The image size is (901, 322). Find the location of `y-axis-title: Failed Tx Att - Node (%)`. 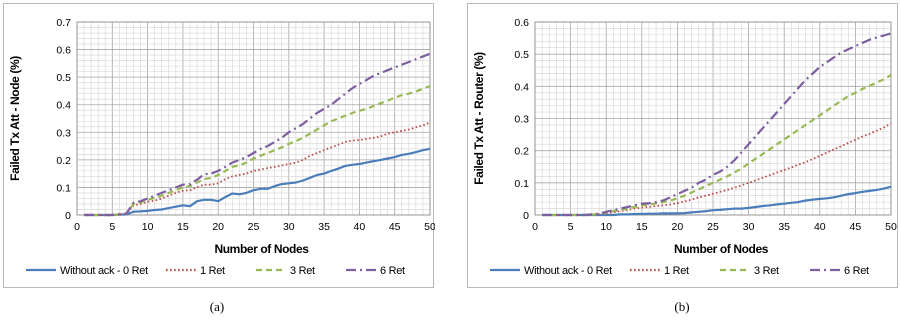

y-axis-title: Failed Tx Att - Node (%) is located at coordinates (15, 118).